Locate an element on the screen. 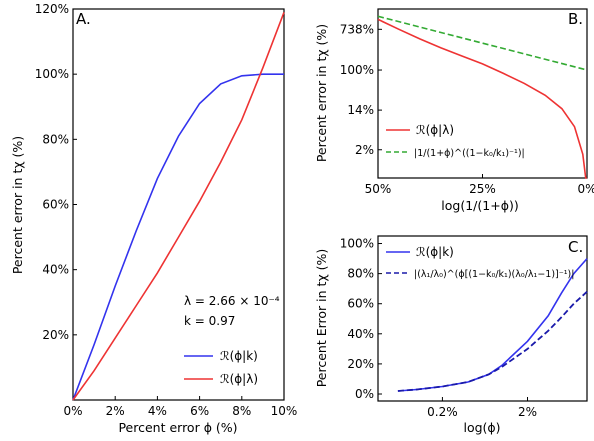  panel-b-y-axis-label: Percent error in tχ (%) is located at coordinates (321, 93).